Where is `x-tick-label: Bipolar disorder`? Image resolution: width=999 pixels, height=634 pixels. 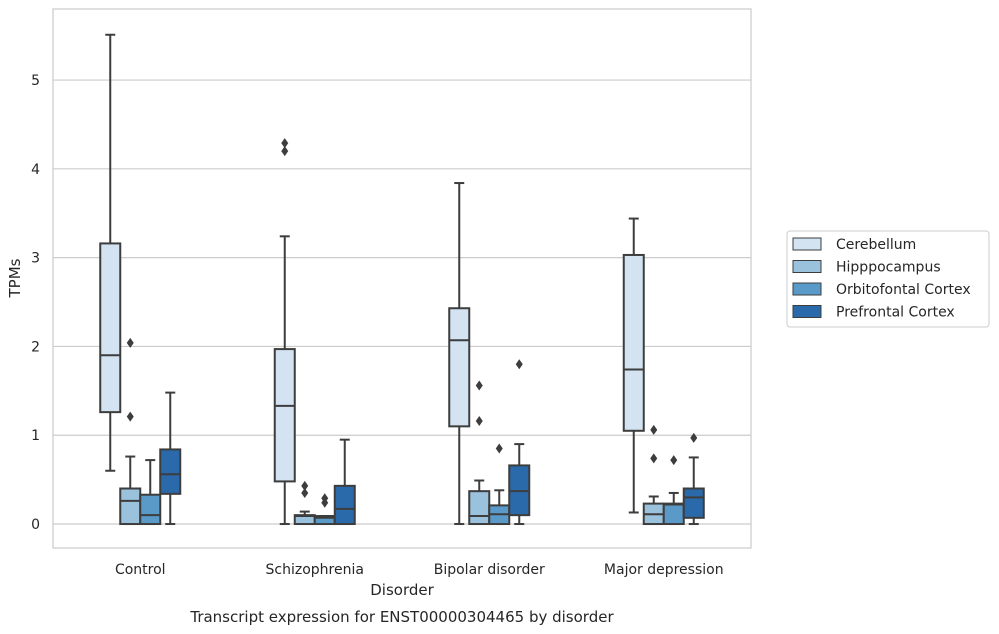
x-tick-label: Bipolar disorder is located at coordinates (489, 570).